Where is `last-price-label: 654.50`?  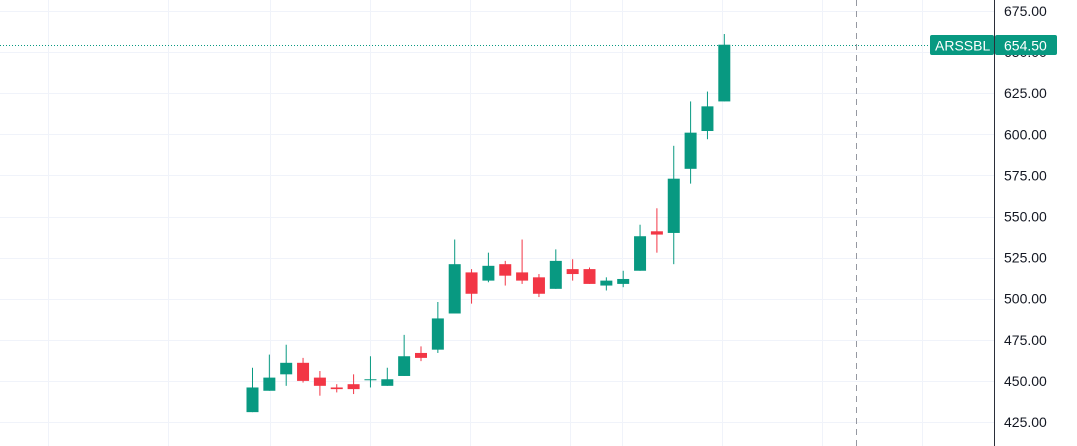 last-price-label: 654.50 is located at coordinates (1025, 46).